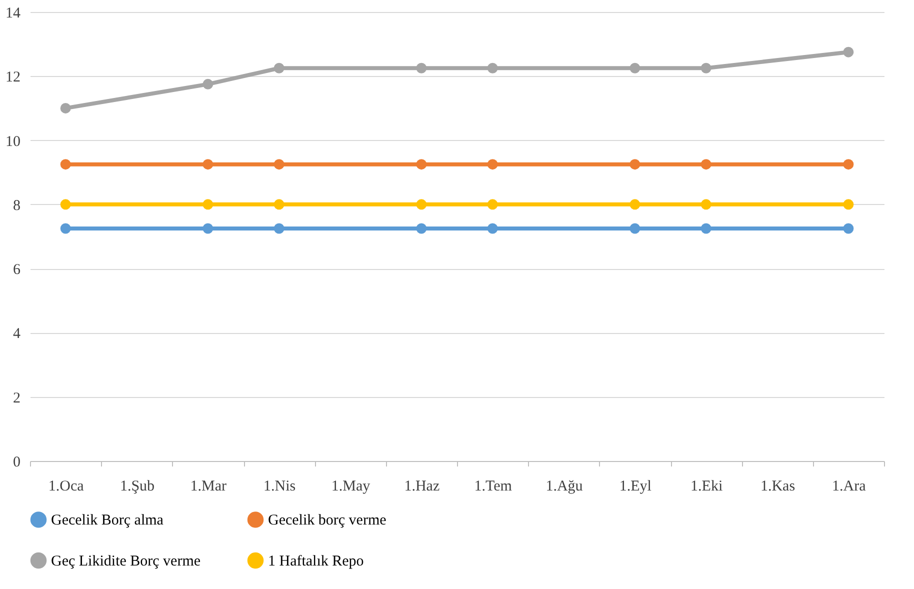 This screenshot has width=914, height=589. I want to click on legend-label: Gecelik borç verme, so click(327, 520).